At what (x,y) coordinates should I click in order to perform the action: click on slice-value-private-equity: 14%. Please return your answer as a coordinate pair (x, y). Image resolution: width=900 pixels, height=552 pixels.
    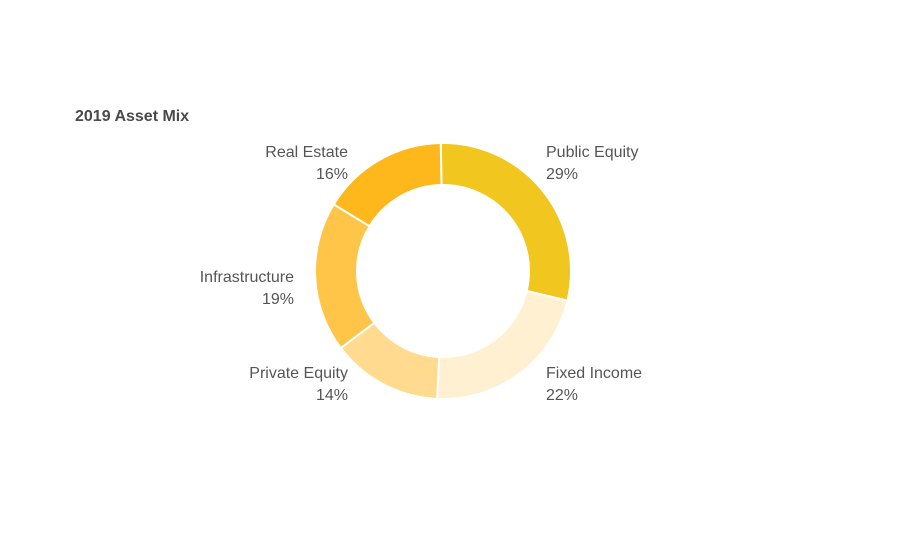
    Looking at the image, I should click on (332, 395).